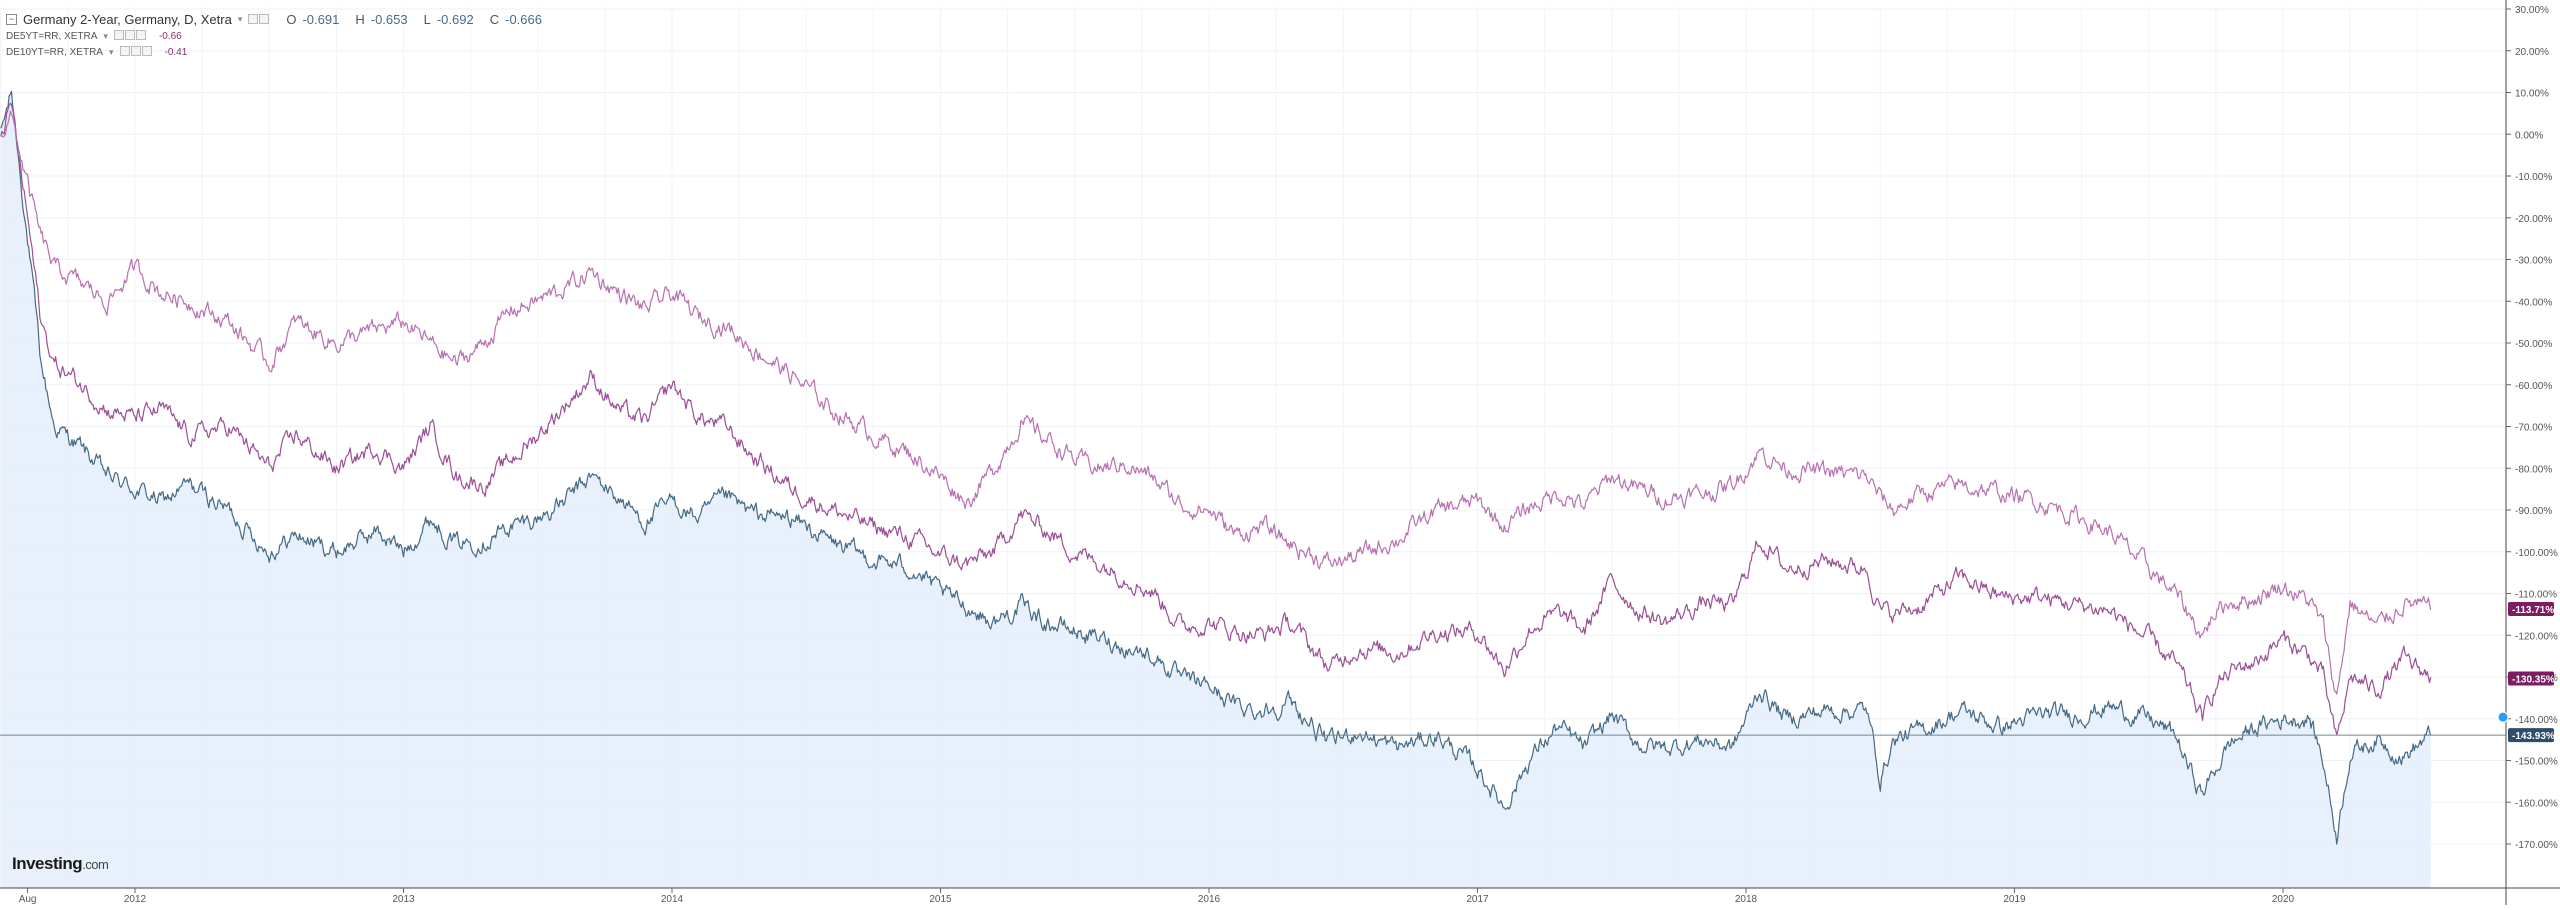 This screenshot has height=910, width=2560. Describe the element at coordinates (2536, 803) in the screenshot. I see `y-tick-label: -160.00%` at that location.